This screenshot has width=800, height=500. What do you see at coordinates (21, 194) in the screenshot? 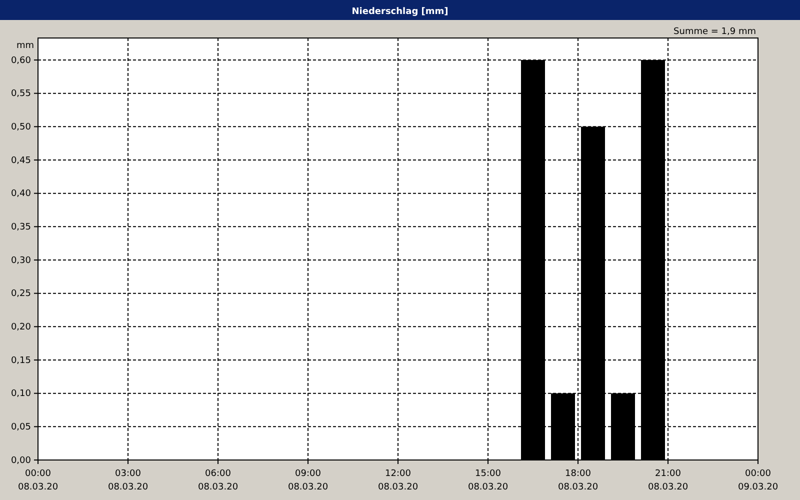
I see `y-tick-label: 0,40` at bounding box center [21, 194].